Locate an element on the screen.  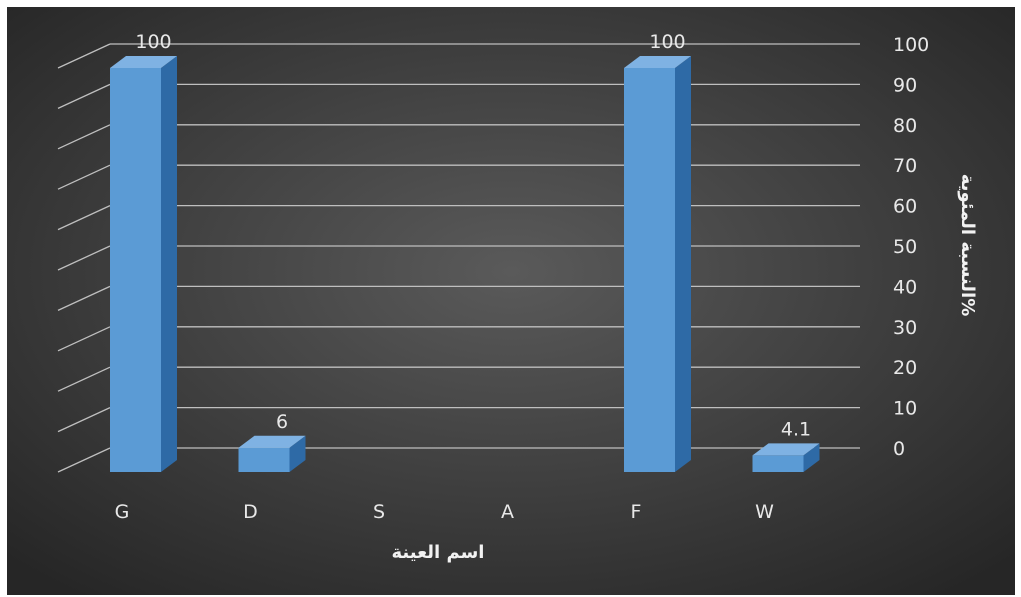
y-tick-label: 40 is located at coordinates (905, 287).